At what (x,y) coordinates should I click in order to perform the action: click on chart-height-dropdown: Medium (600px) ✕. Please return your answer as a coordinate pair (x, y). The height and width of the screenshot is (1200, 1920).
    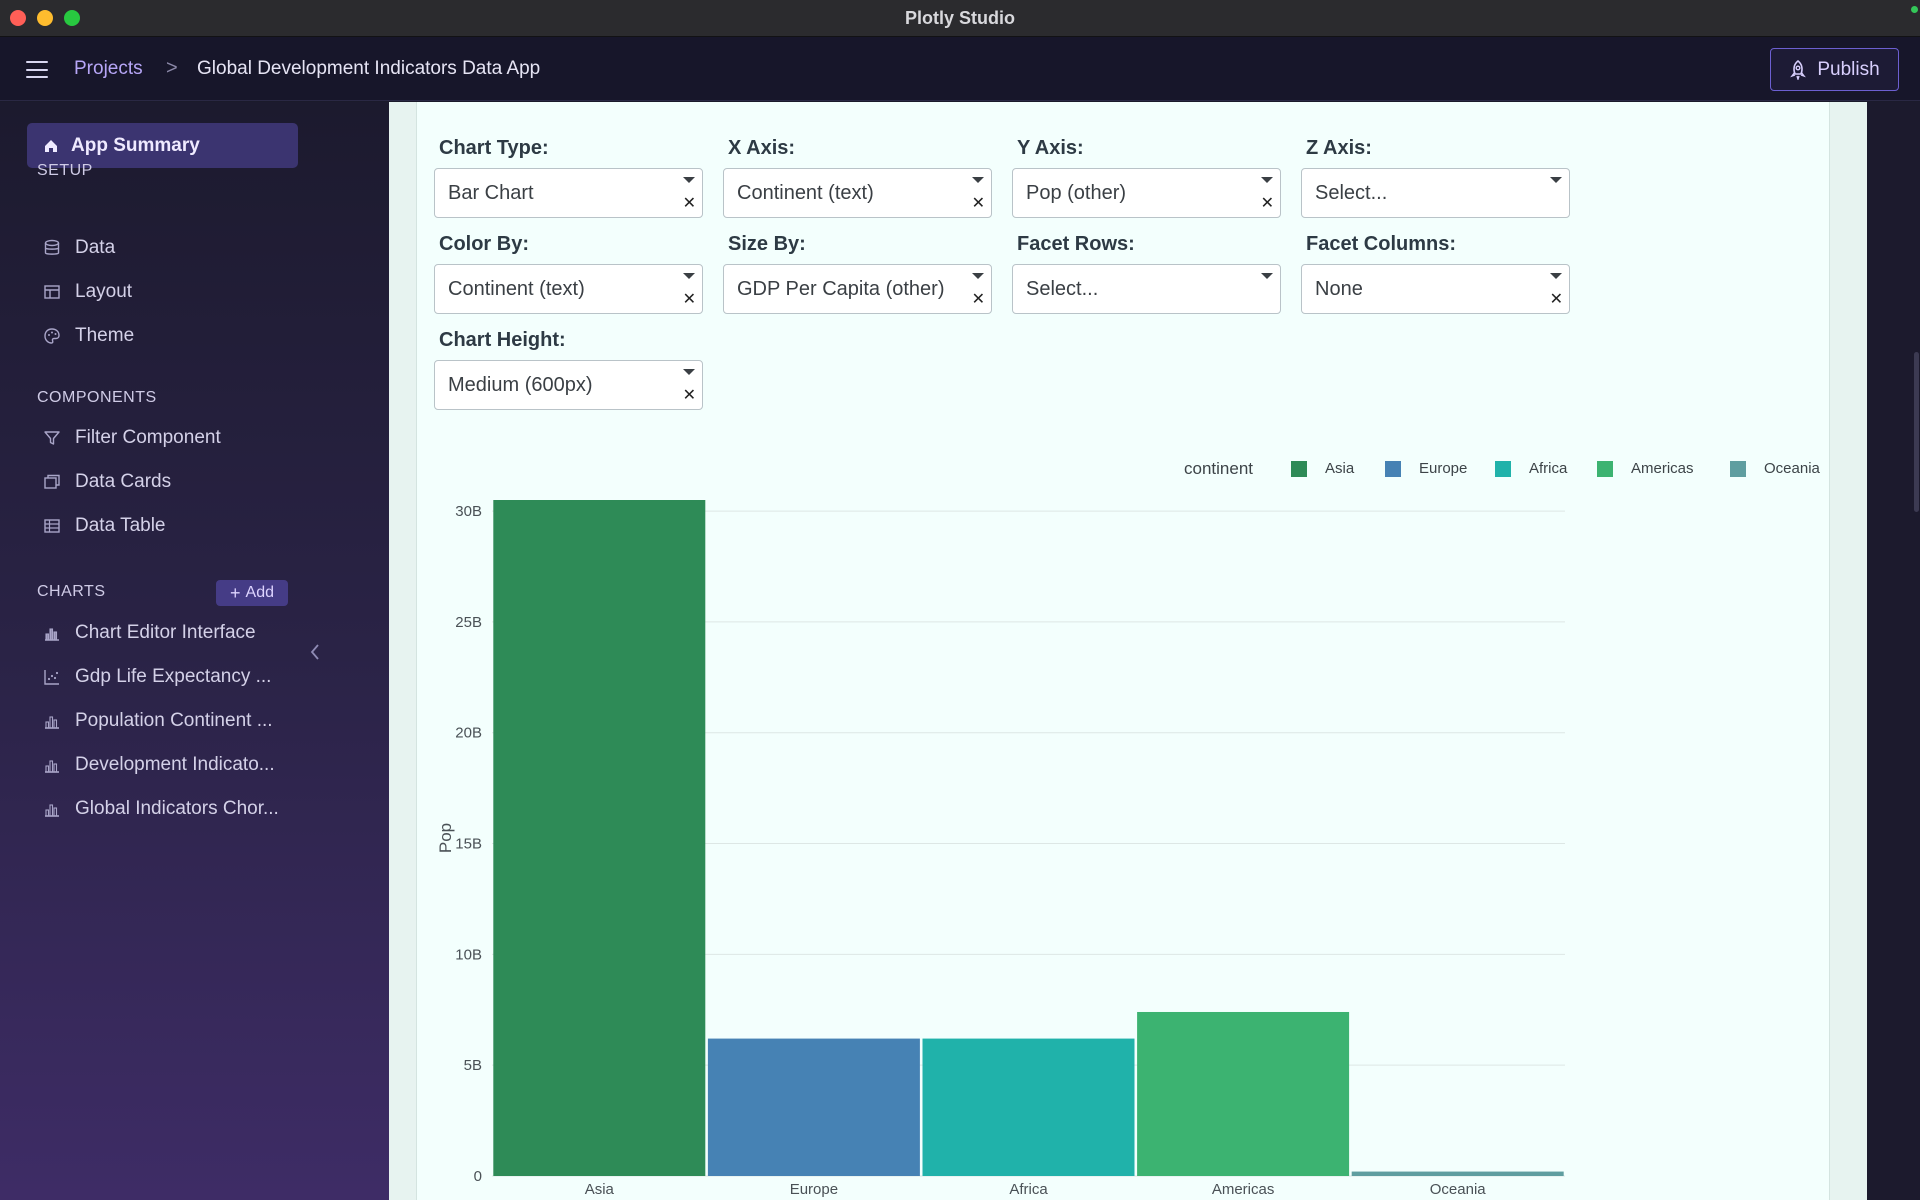
    Looking at the image, I should click on (568, 385).